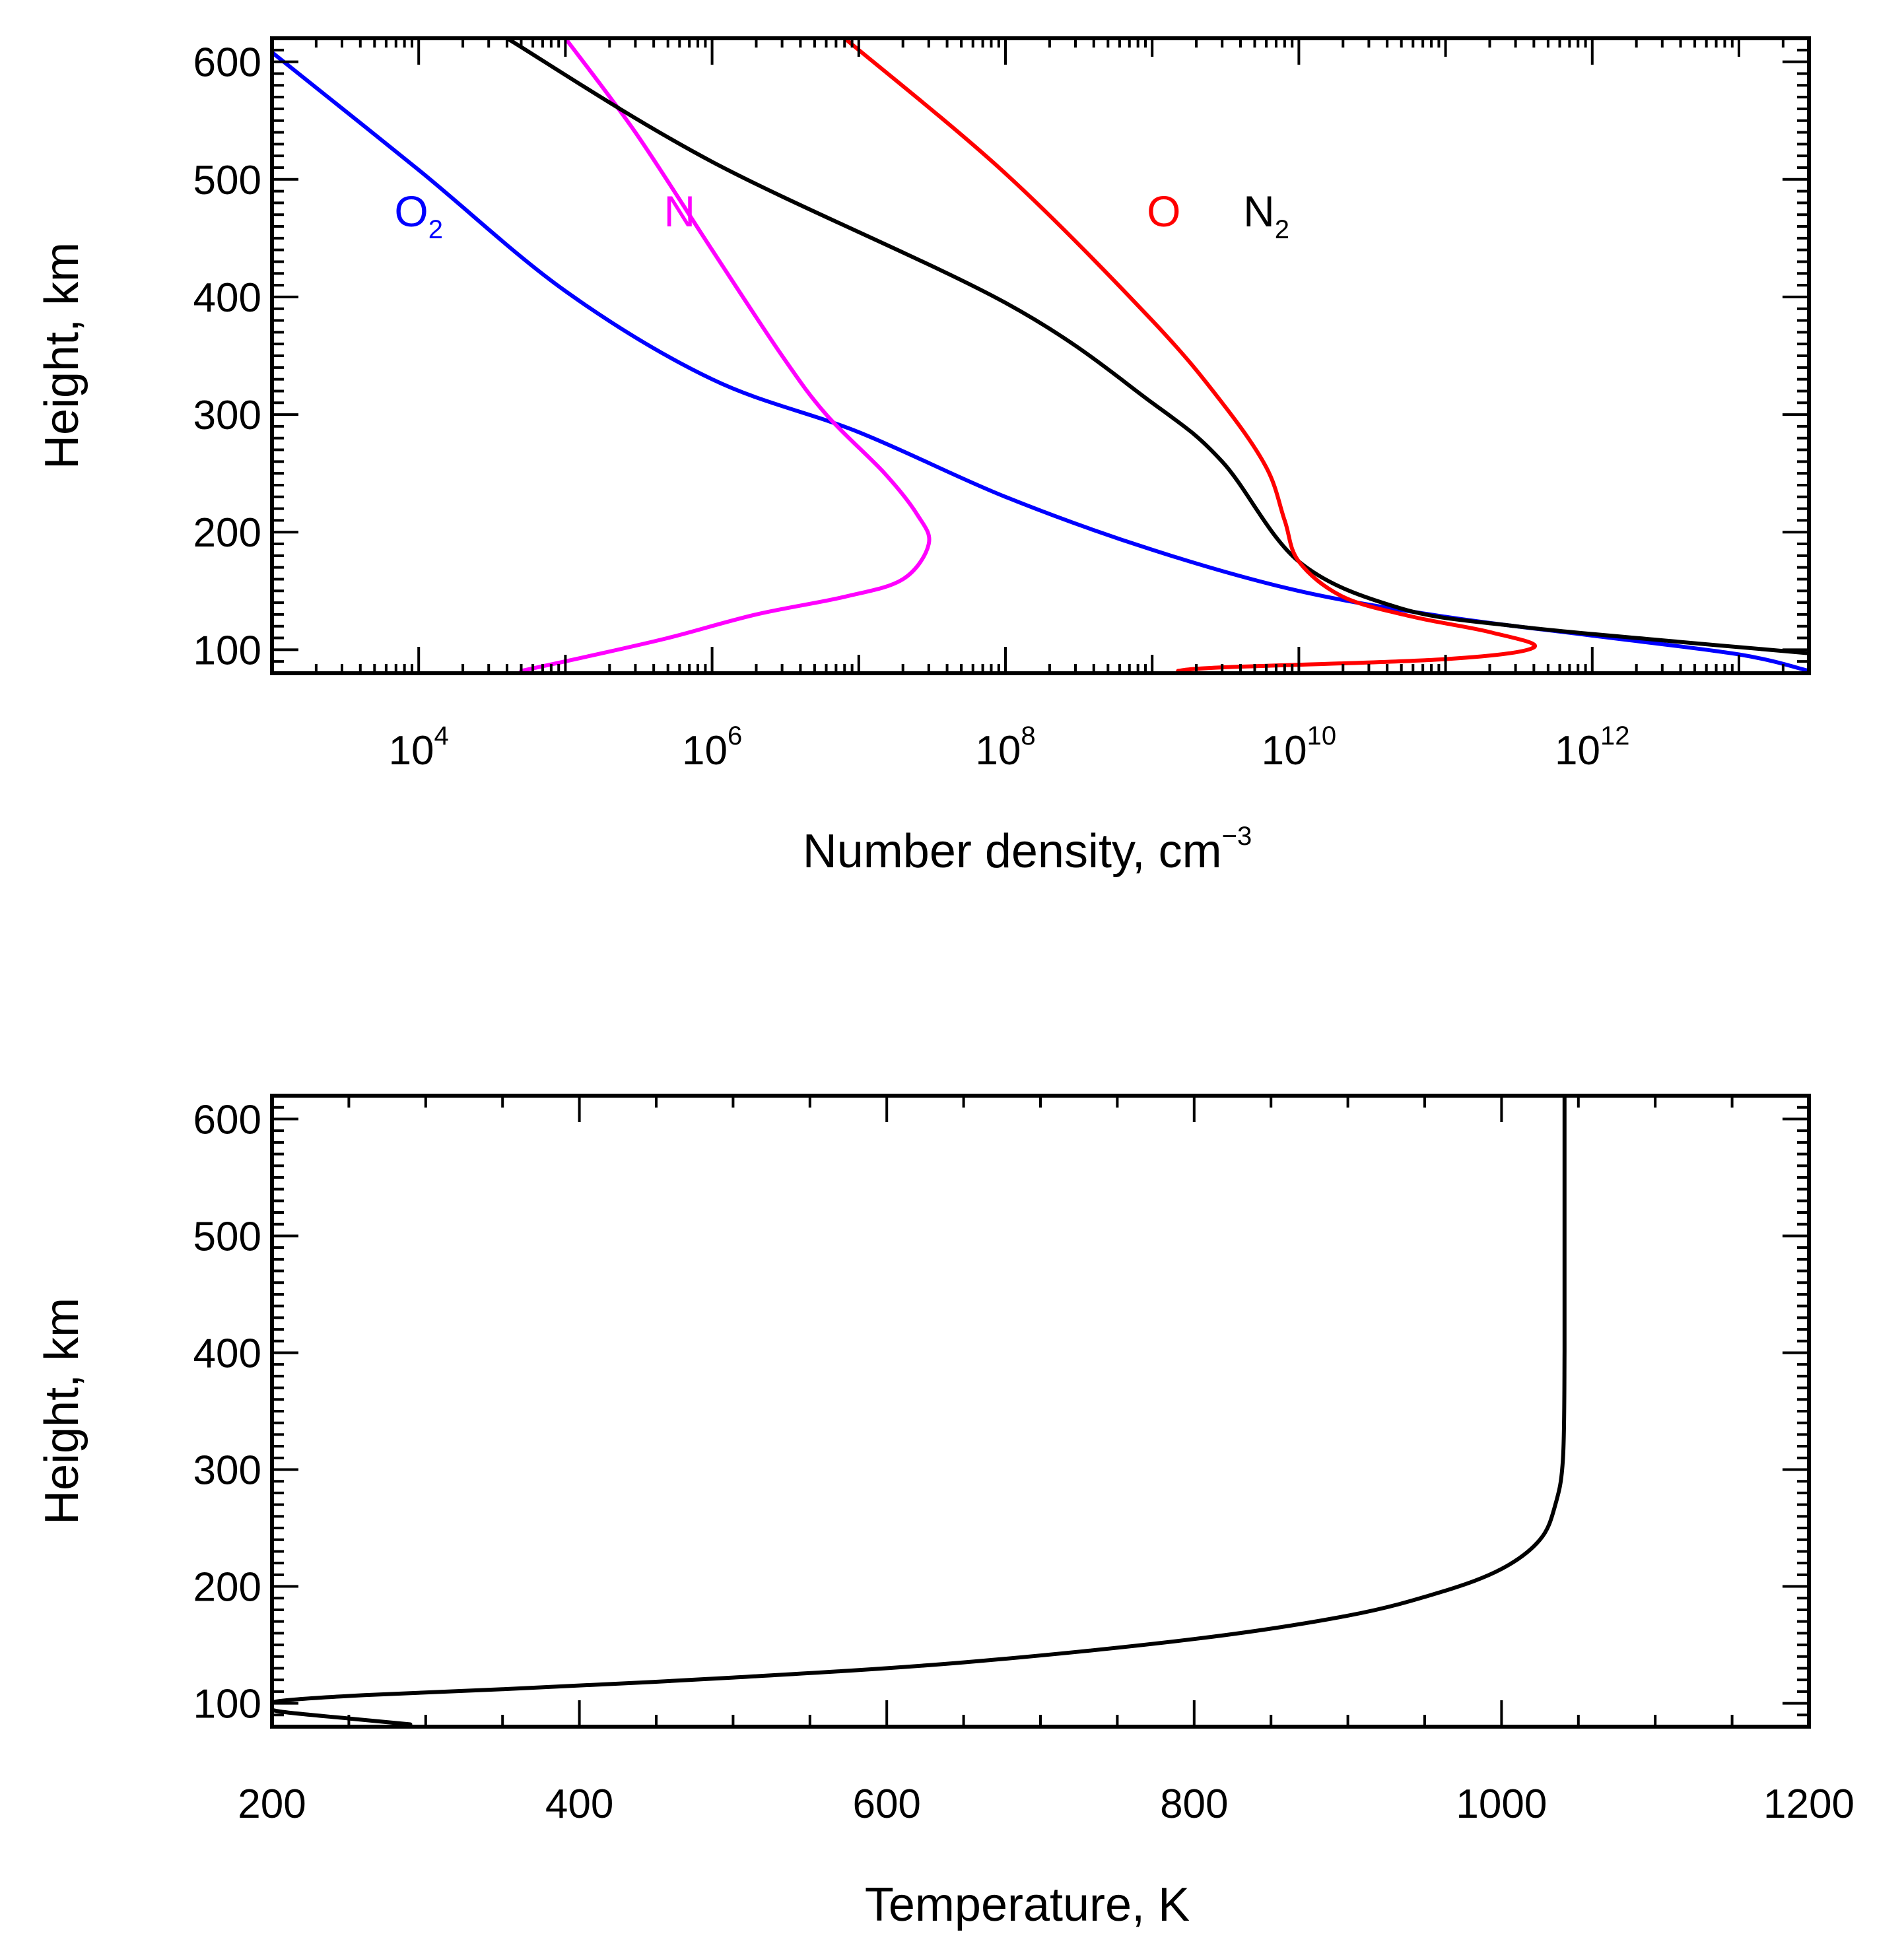  I want to click on species-label-n: N, so click(679, 211).